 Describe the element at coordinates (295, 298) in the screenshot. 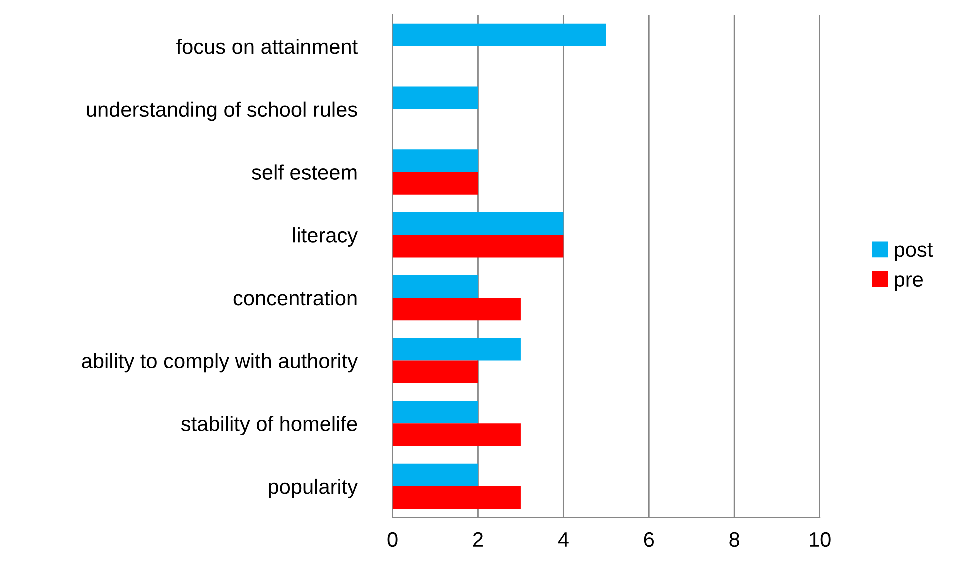

I see `y-tick-label: concentration` at that location.